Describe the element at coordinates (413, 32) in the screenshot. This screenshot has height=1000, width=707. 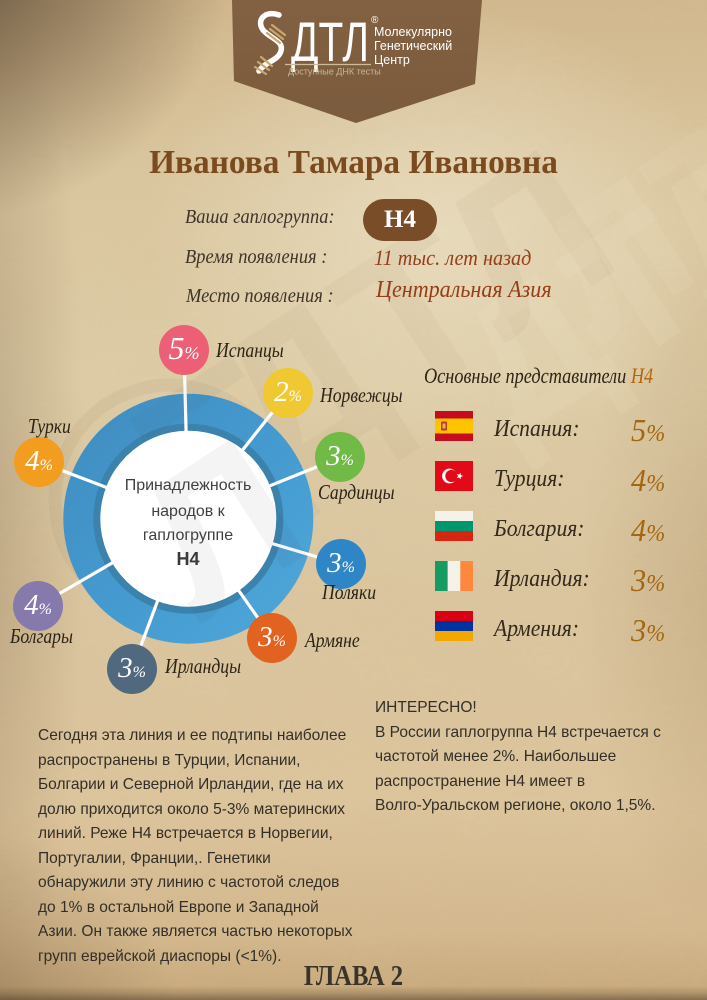
I see `svg-text: Молекулярно` at that location.